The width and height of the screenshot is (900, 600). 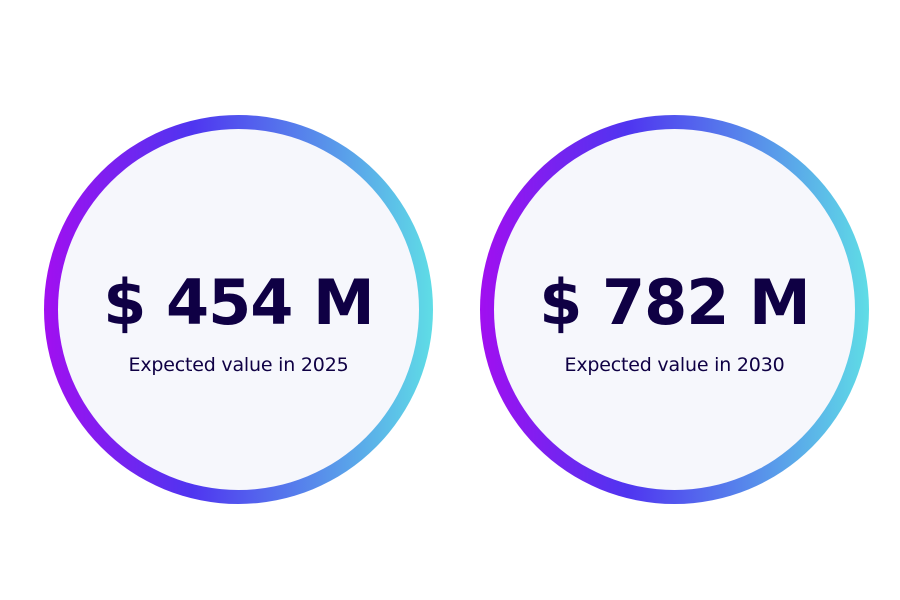 I want to click on stat-value: $ 454 M, so click(x=238, y=302).